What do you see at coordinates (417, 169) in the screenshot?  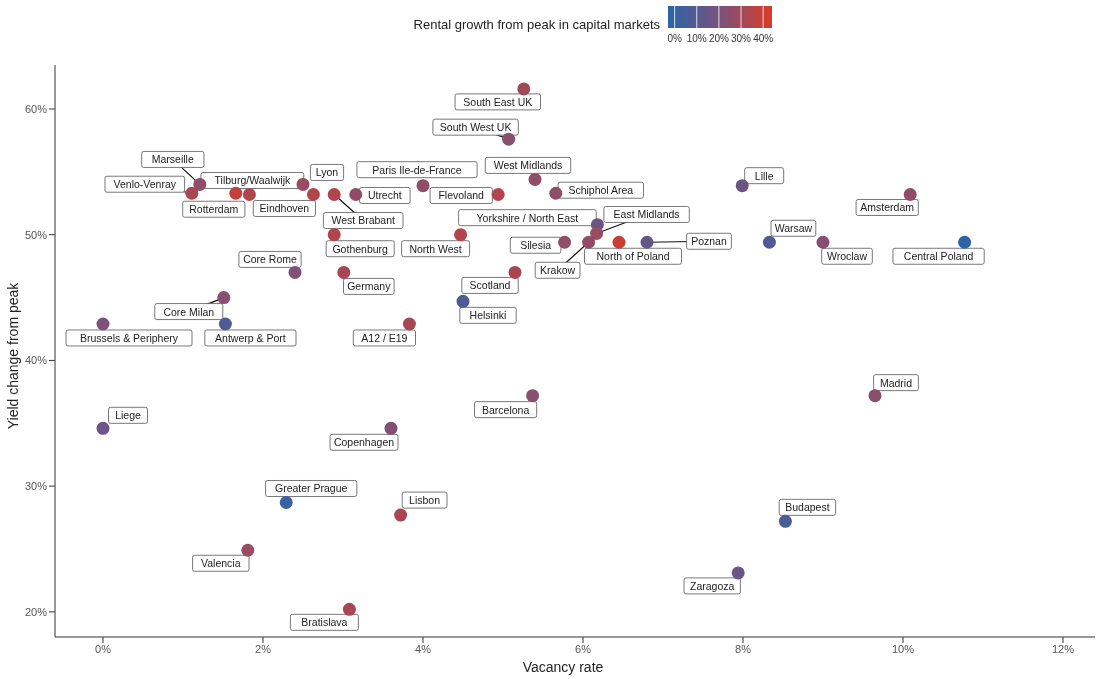 I see `annotation: Paris Ile-de-France` at bounding box center [417, 169].